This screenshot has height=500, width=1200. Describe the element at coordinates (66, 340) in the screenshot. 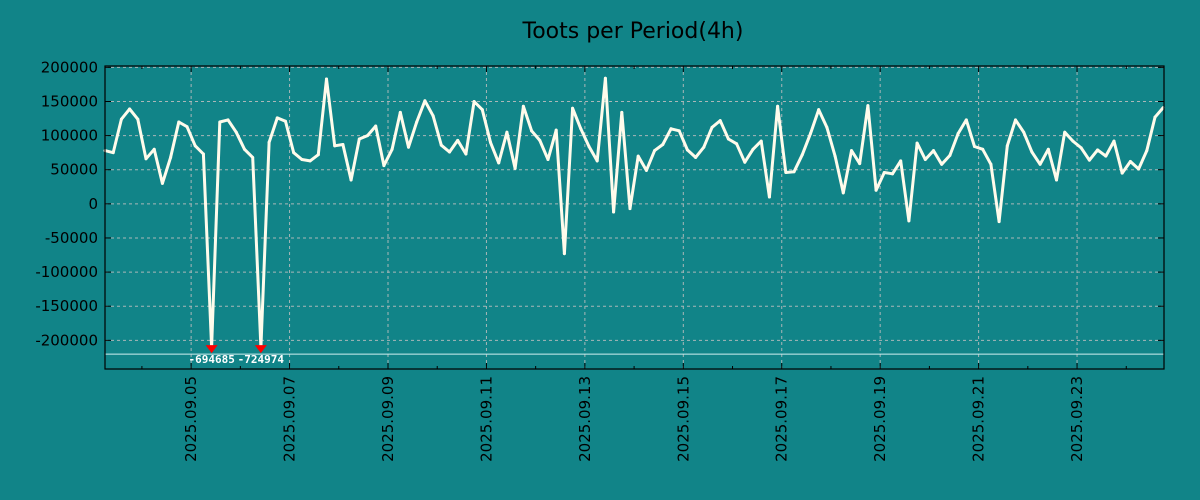

I see `y-tick-label: -200000` at that location.